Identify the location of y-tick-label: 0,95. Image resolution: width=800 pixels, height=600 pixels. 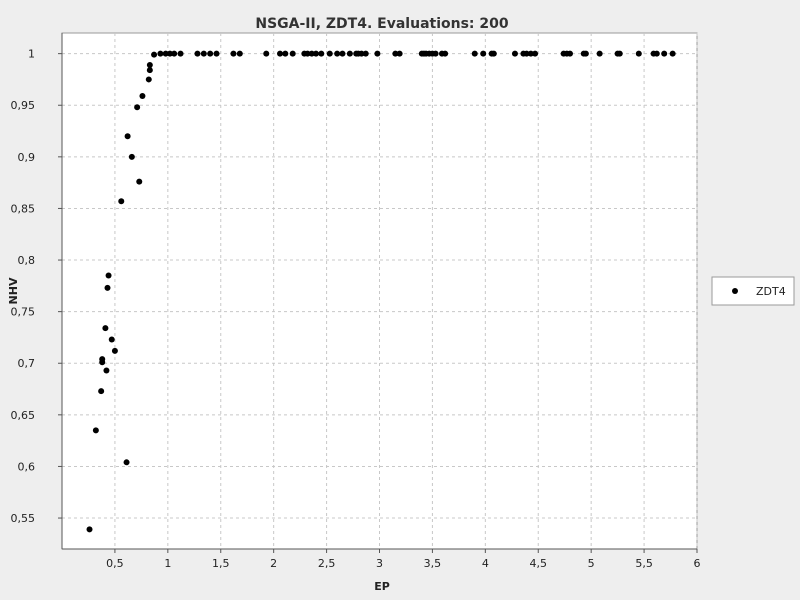
(23, 105).